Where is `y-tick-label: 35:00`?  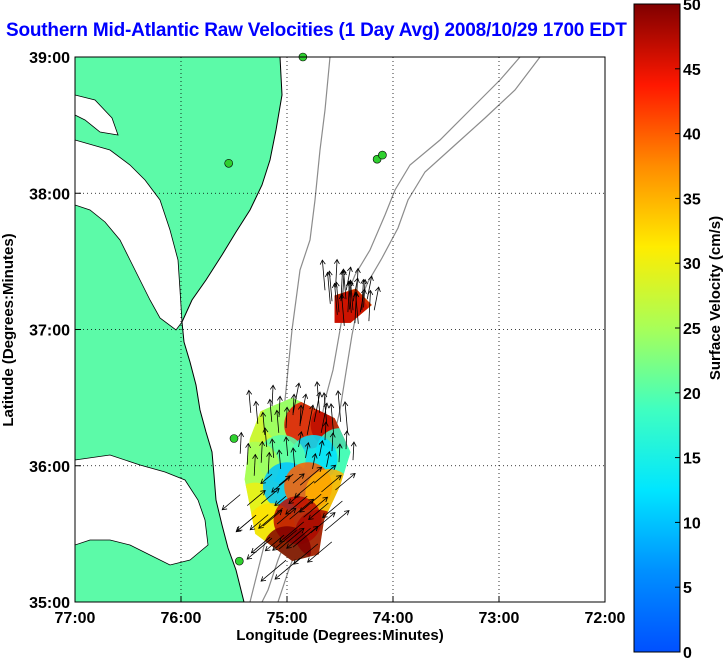
y-tick-label: 35:00 is located at coordinates (49, 603).